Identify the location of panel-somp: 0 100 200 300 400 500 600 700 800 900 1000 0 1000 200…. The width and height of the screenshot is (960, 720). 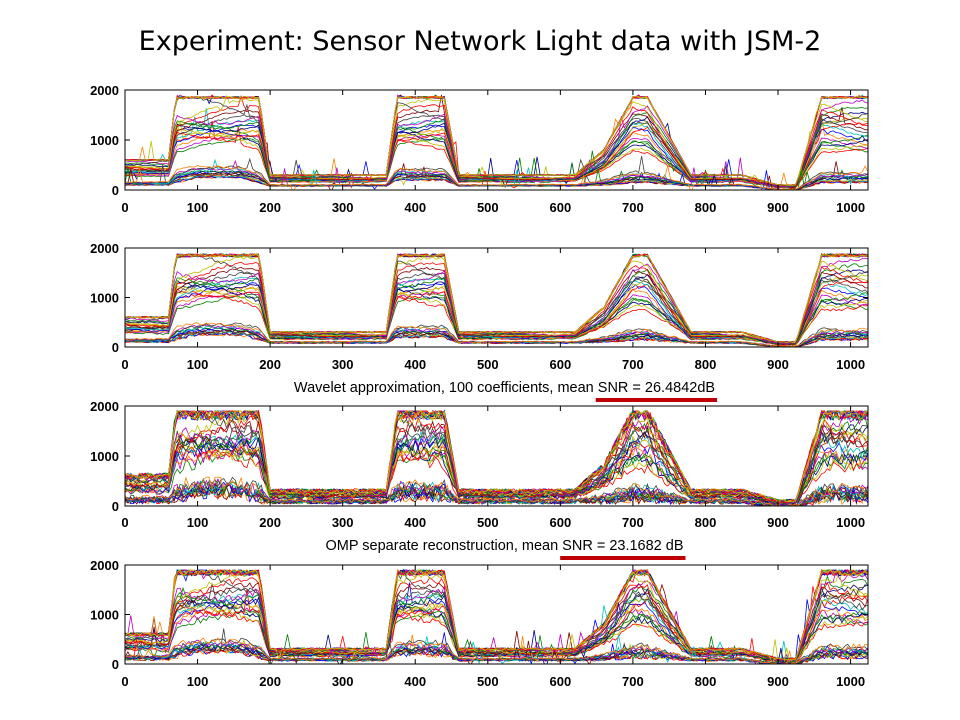
(479, 623).